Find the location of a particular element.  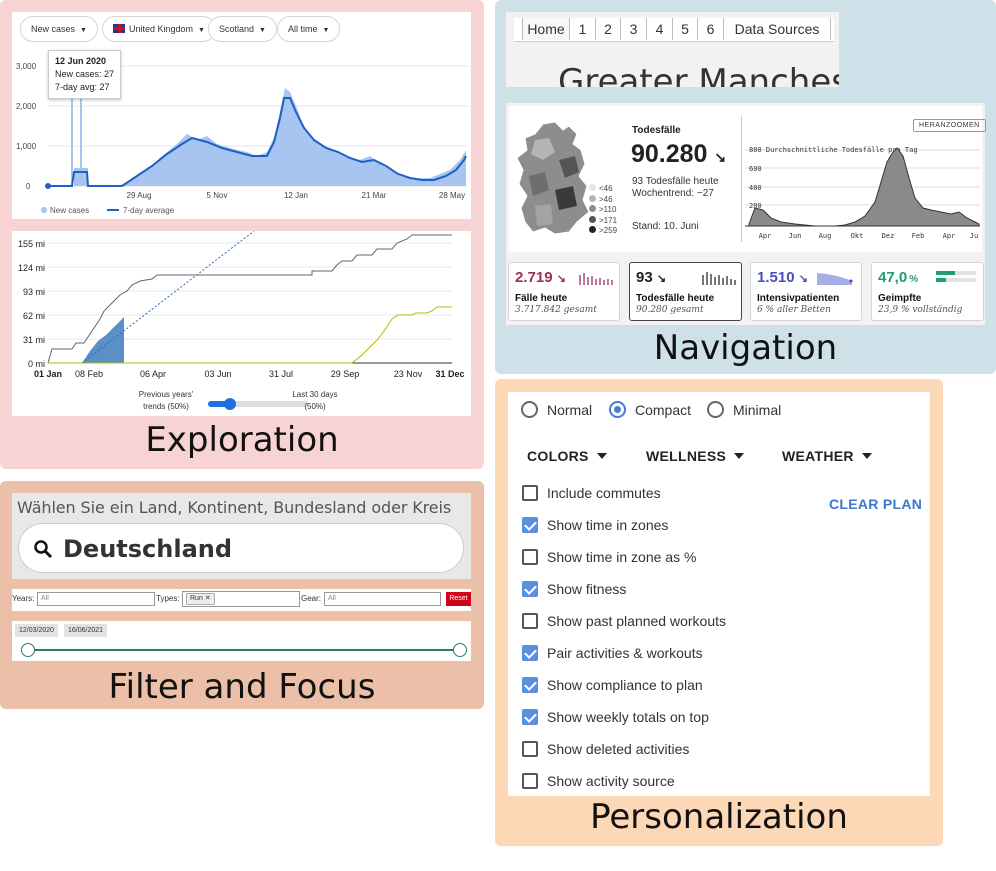

date-range-start-handle is located at coordinates (28, 650).